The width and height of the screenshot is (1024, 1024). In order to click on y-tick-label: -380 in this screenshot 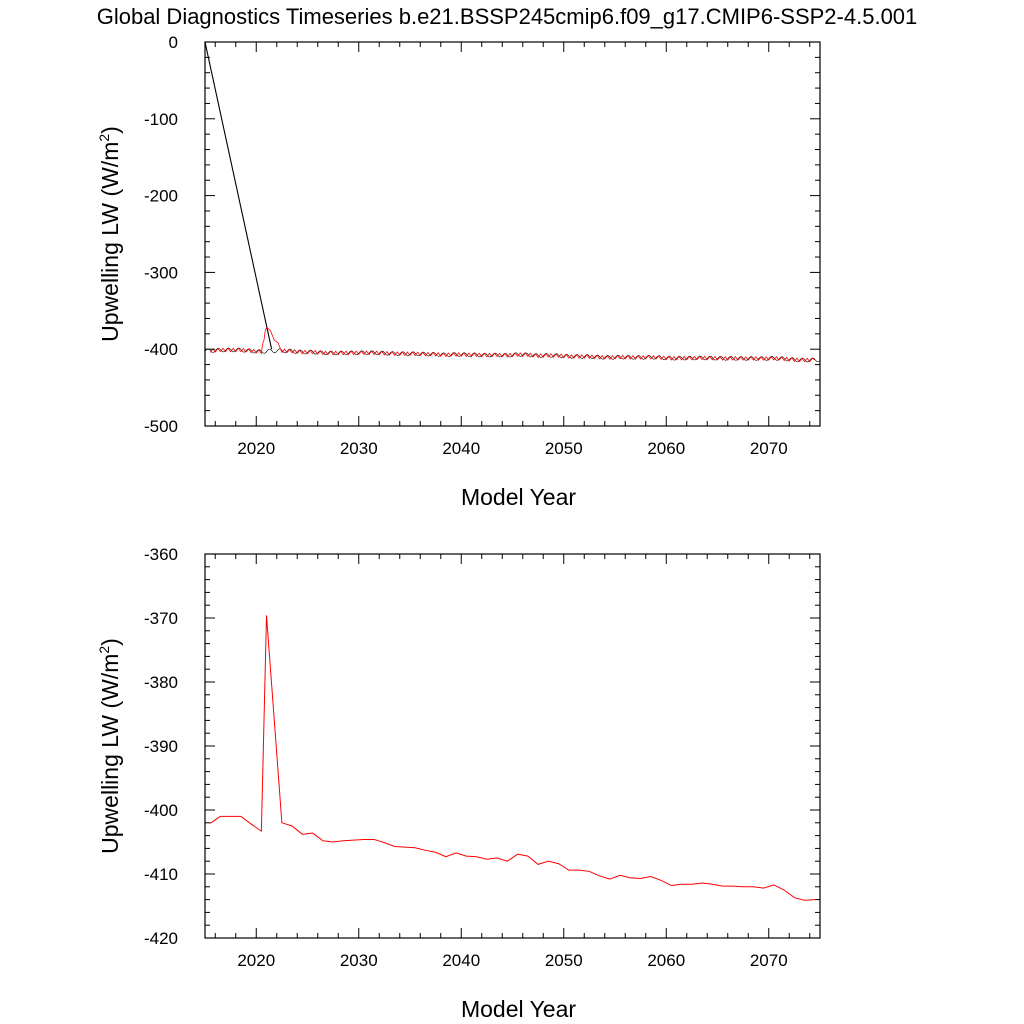, I will do `click(161, 682)`.